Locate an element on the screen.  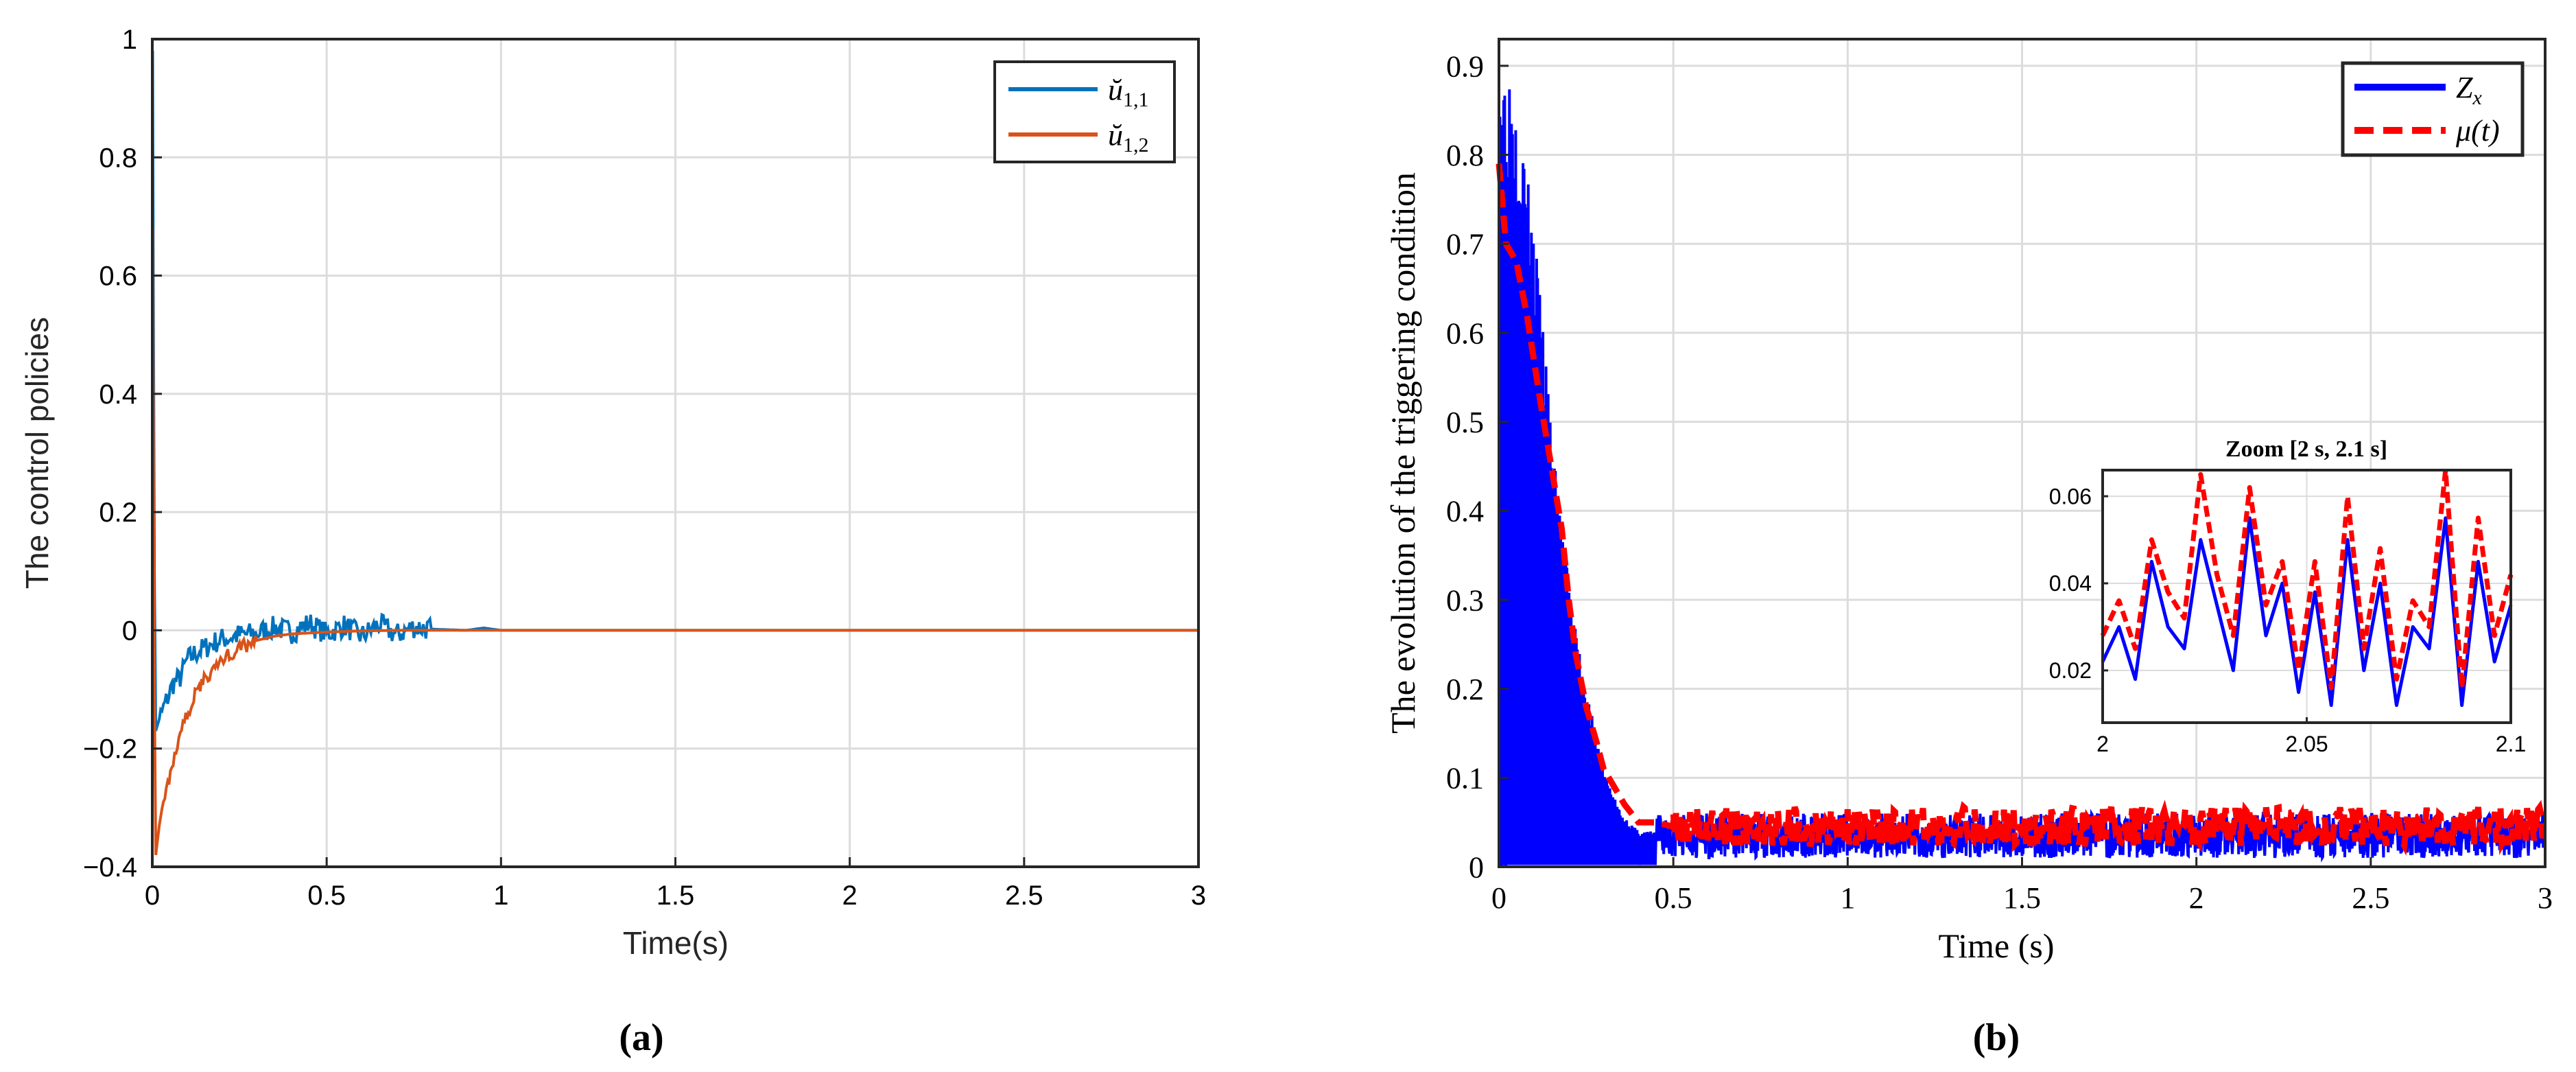
panel-a-legend-label-2-sub: 1,2 is located at coordinates (1136, 145).